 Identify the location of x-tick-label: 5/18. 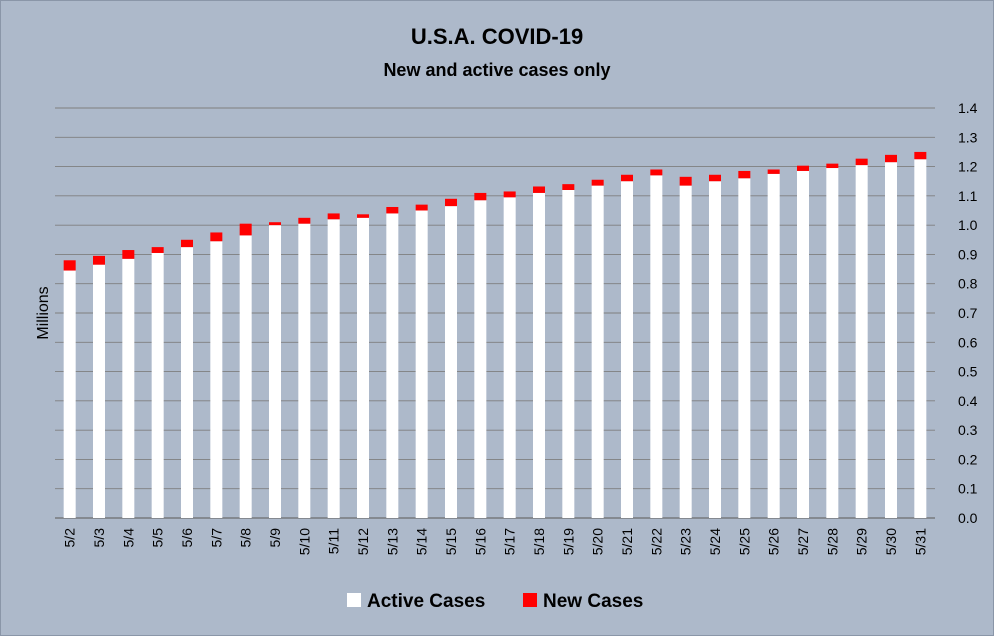
(539, 541).